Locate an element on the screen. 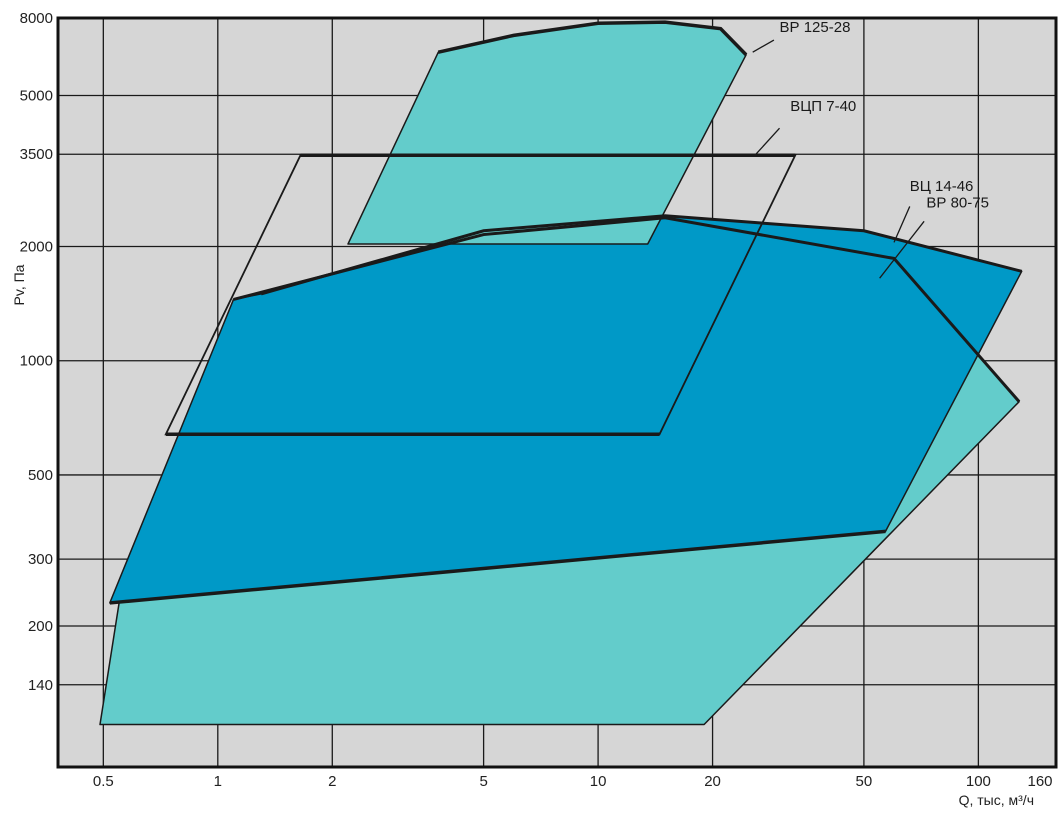 The height and width of the screenshot is (820, 1064). annotation-вцп-7-40: ВЦП 7-40 is located at coordinates (823, 106).